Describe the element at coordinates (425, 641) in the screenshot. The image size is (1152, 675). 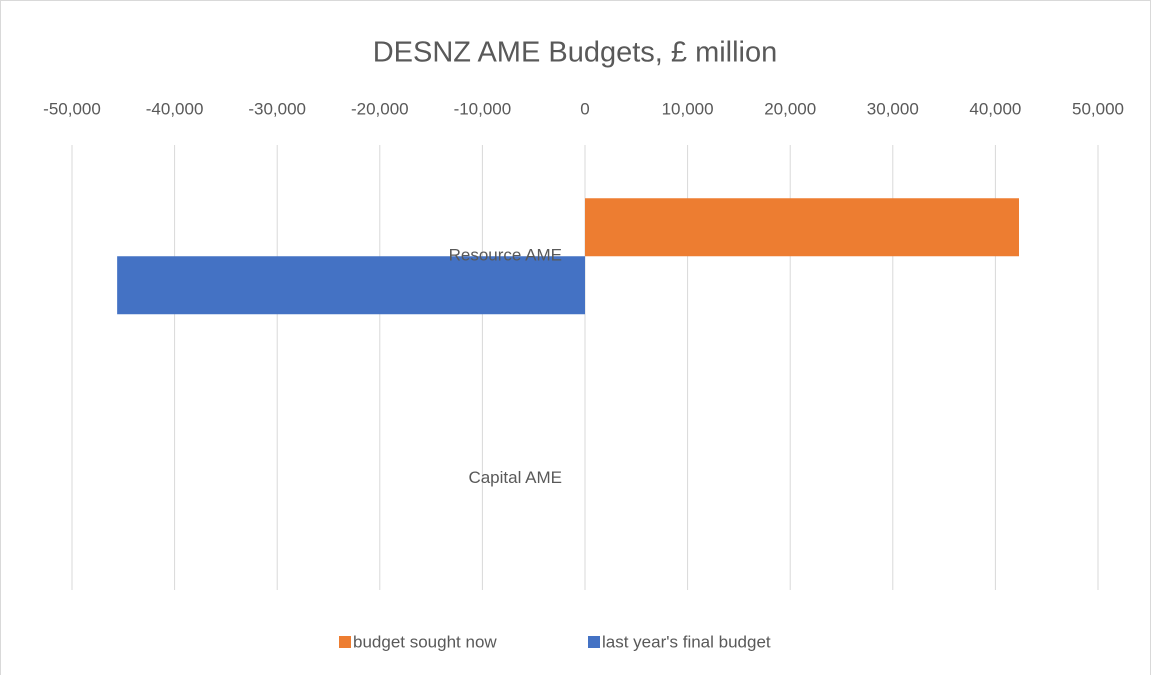
I see `legend-label: budget sought now` at that location.